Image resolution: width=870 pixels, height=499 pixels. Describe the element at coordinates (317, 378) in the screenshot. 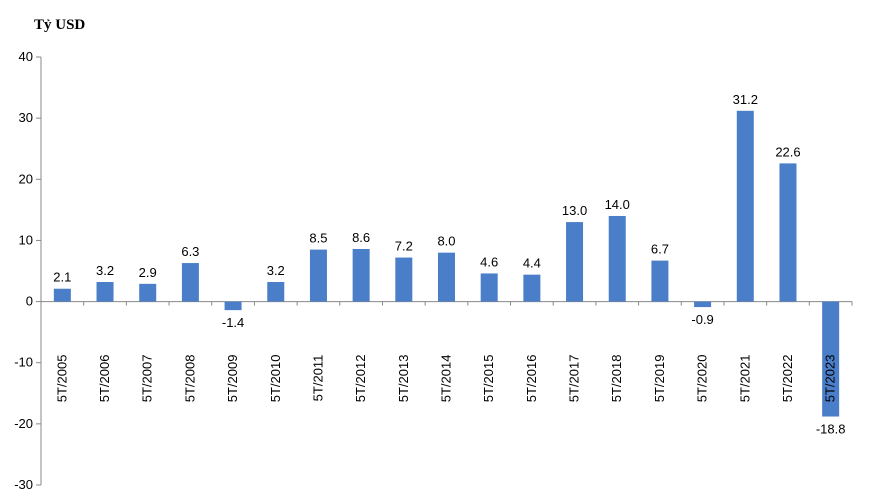

I see `category-label: 5T/2011` at that location.